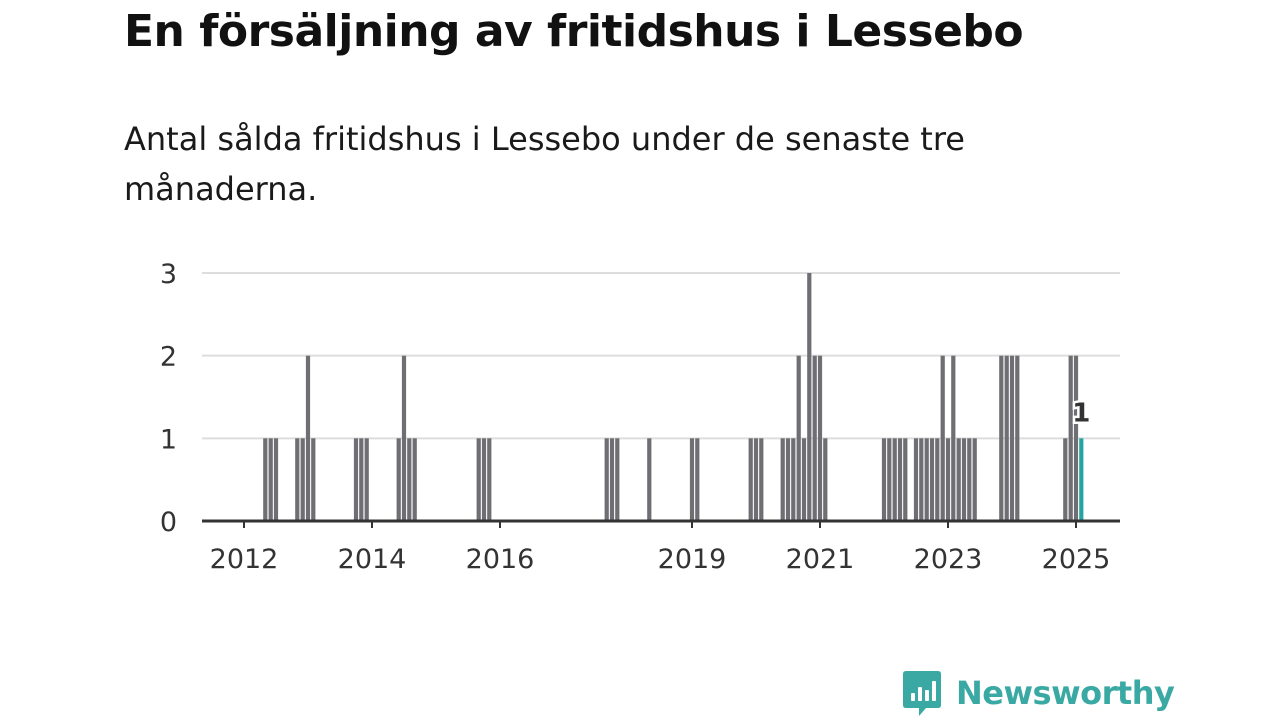 The image size is (1280, 720). What do you see at coordinates (948, 559) in the screenshot?
I see `x-tick-label: 2023` at bounding box center [948, 559].